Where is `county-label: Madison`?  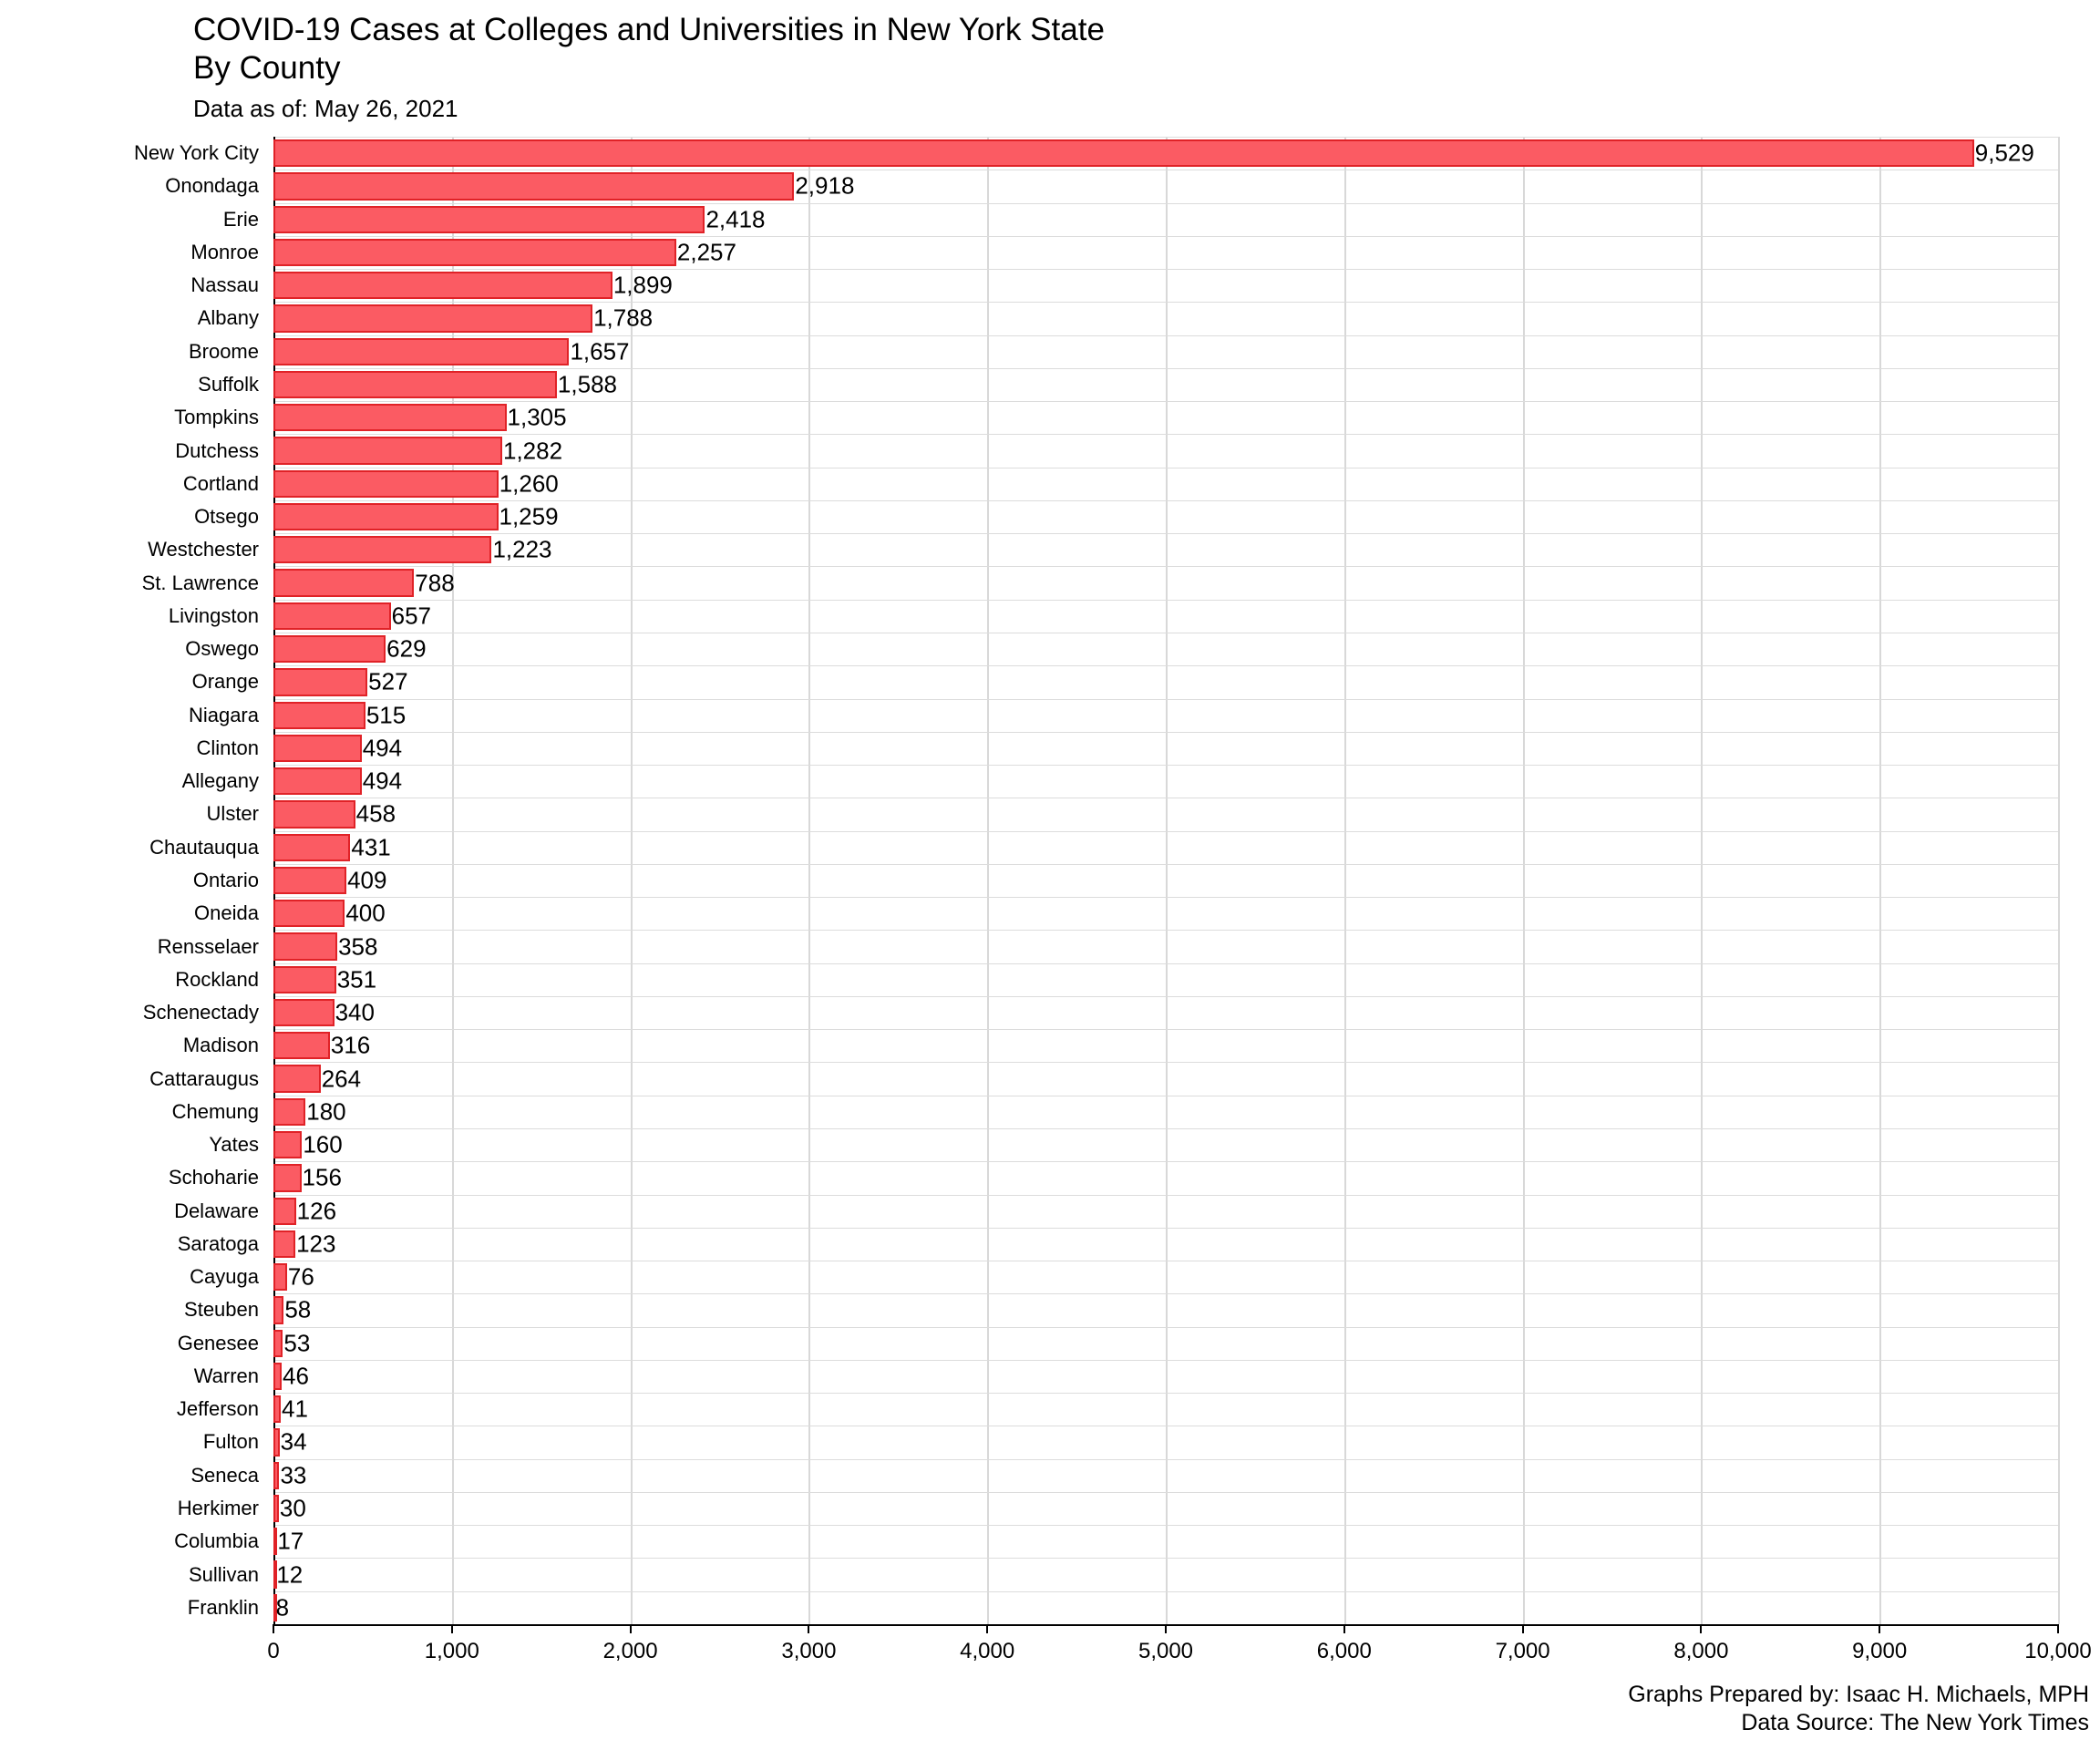
county-label: Madison is located at coordinates (221, 1045).